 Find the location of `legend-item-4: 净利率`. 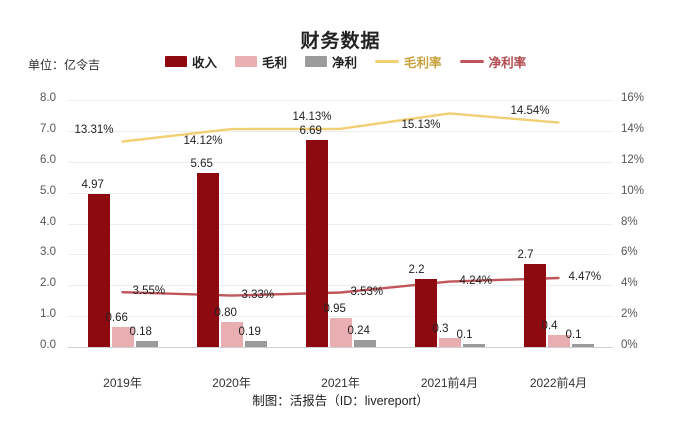

legend-item-4: 净利率 is located at coordinates (493, 61).